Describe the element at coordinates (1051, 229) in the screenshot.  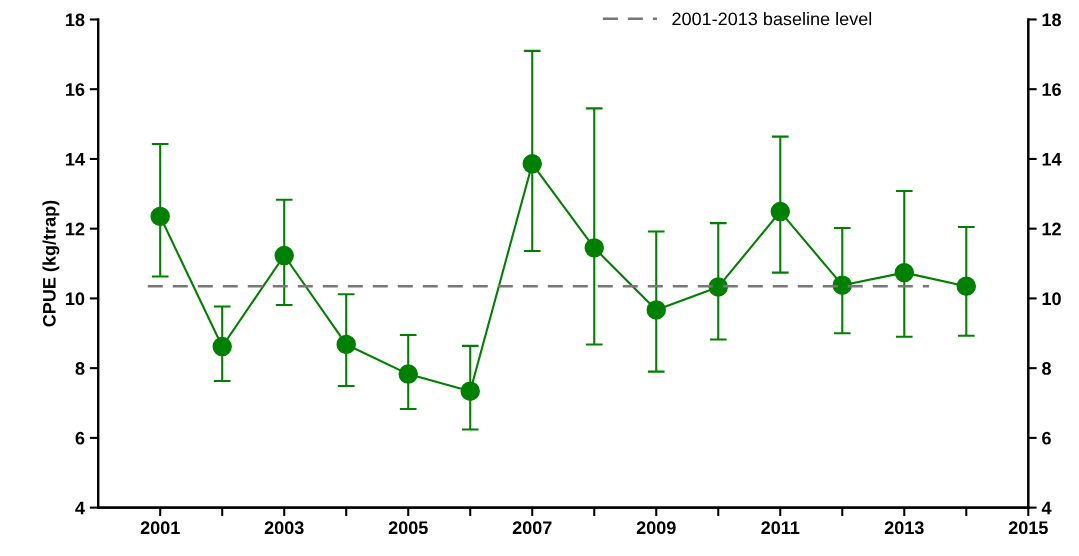
I see `y2-tick-label: 12` at that location.